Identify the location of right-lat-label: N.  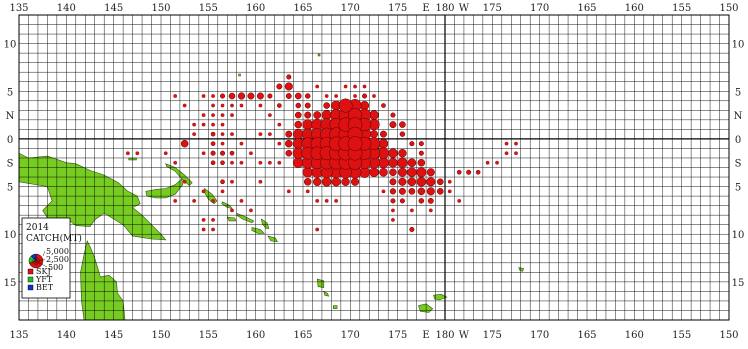
(738, 116).